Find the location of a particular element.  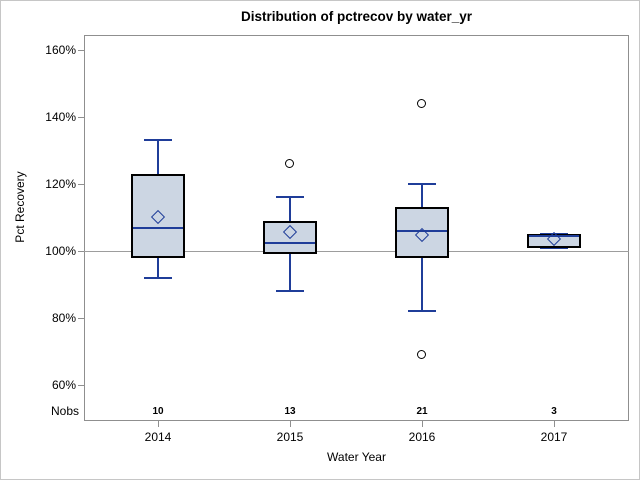

y-axis-tick-label: 160% is located at coordinates (60, 50).